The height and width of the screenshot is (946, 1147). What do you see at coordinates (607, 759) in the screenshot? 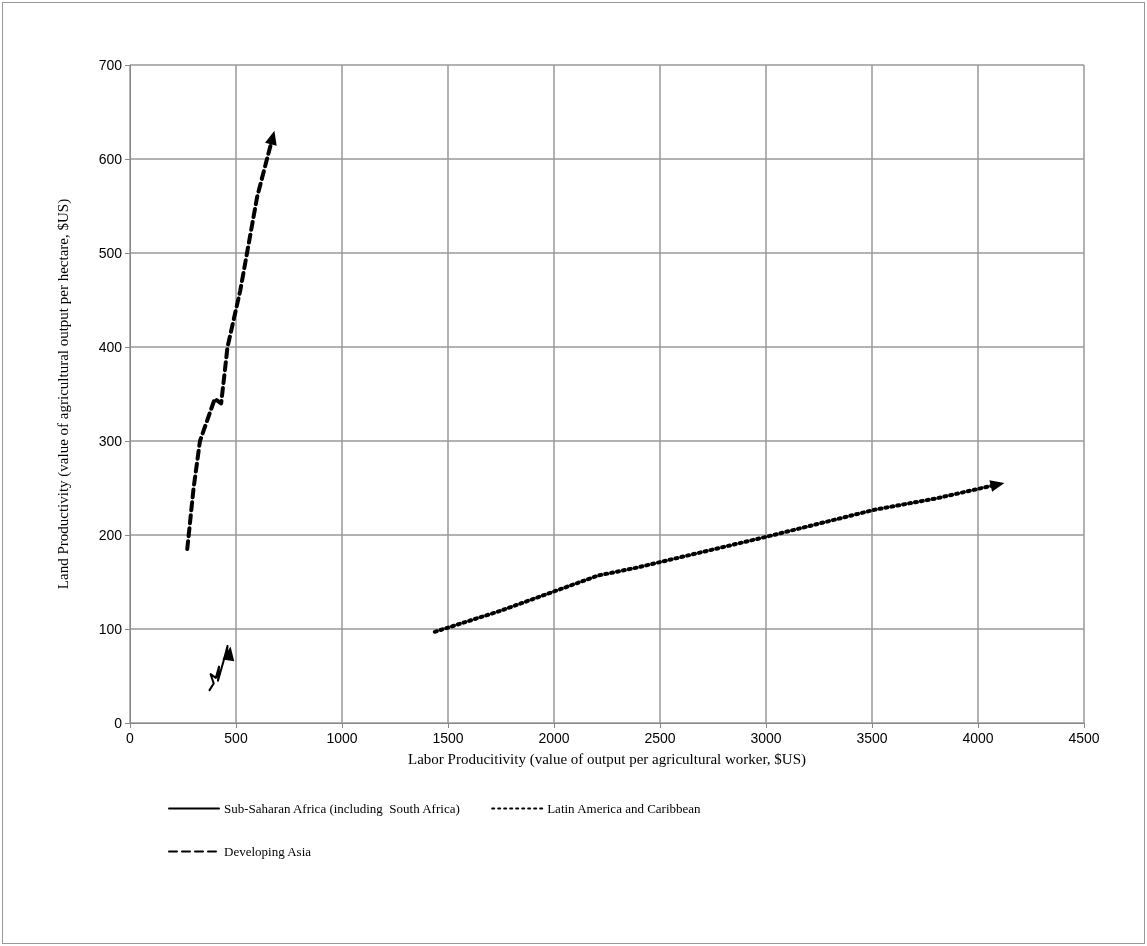
I see `x-axis-title: Labor Producitivity (value of output per agricultural worker, $US)` at bounding box center [607, 759].